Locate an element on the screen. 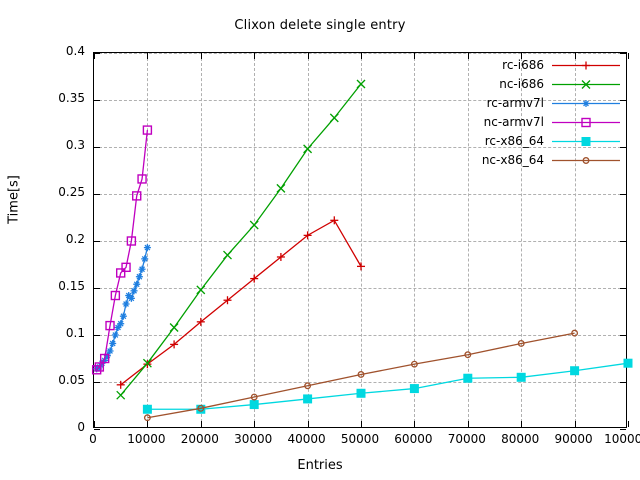  x-tick-label: 90000 is located at coordinates (573, 439).